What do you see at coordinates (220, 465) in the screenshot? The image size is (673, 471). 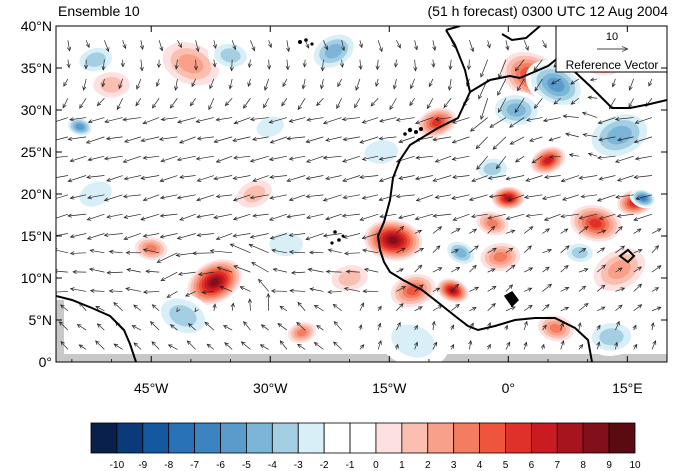 I see `colorbar-label: -6` at bounding box center [220, 465].